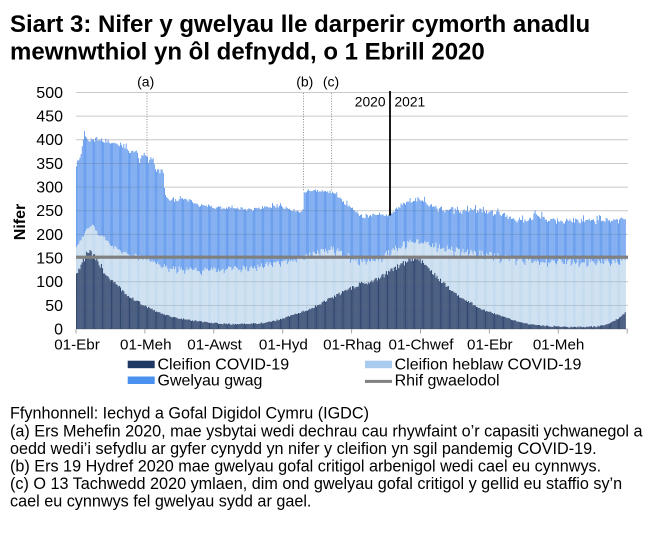 Image resolution: width=651 pixels, height=537 pixels. I want to click on svg-text: 500, so click(49, 93).